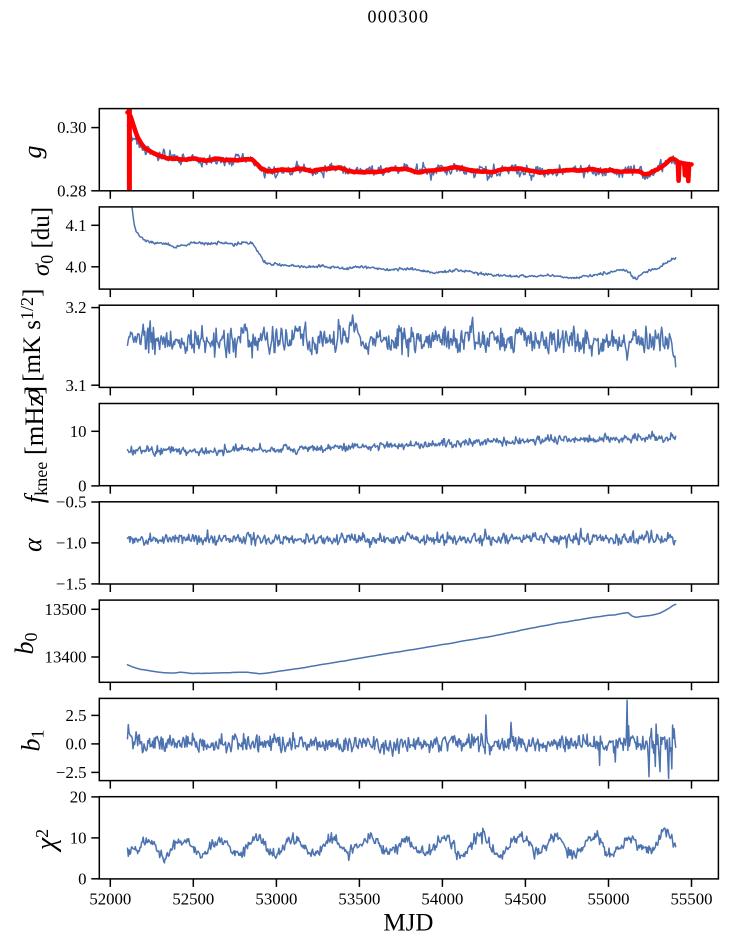 Image resolution: width=729 pixels, height=944 pixels. What do you see at coordinates (71, 772) in the screenshot?
I see `svg-text: −2.5` at bounding box center [71, 772].